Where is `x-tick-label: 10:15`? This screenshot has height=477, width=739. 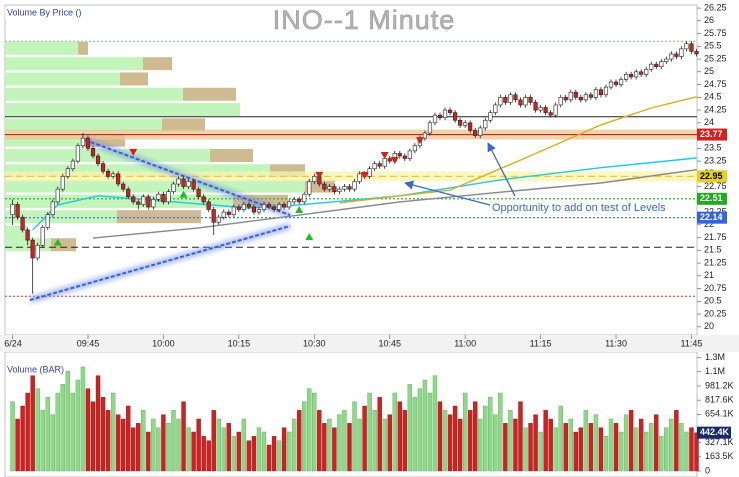
x-tick-label: 10:15 is located at coordinates (239, 343).